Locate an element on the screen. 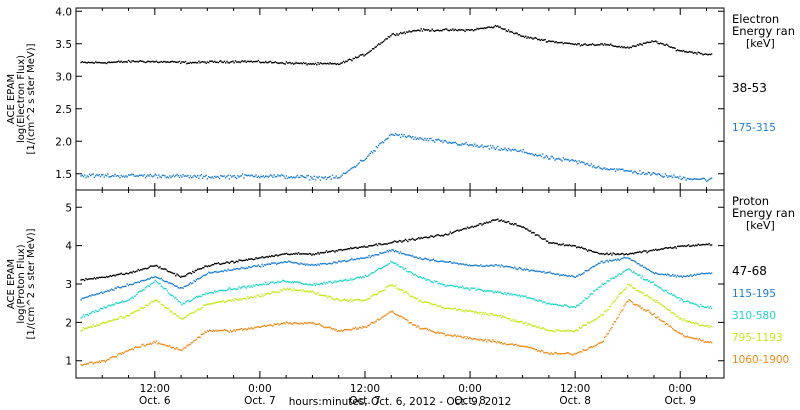 This screenshot has width=800, height=410. legend-title: Proton is located at coordinates (750, 201).